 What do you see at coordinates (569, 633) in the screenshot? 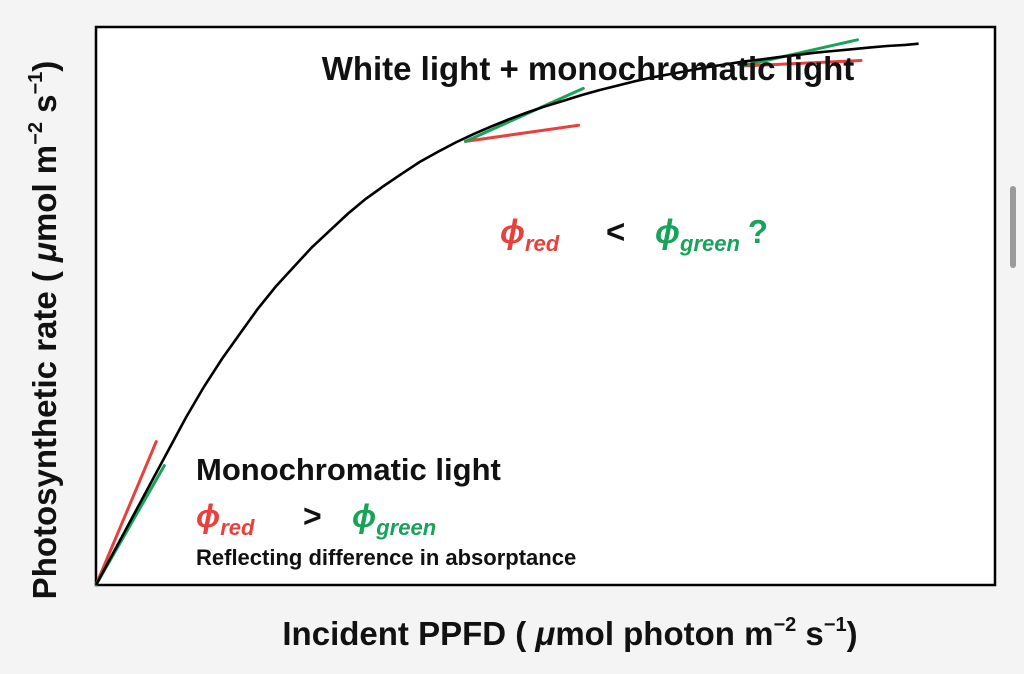
I see `x-axis-label: Incident PPFD ( μmol photon m−2 s−1)` at bounding box center [569, 633].